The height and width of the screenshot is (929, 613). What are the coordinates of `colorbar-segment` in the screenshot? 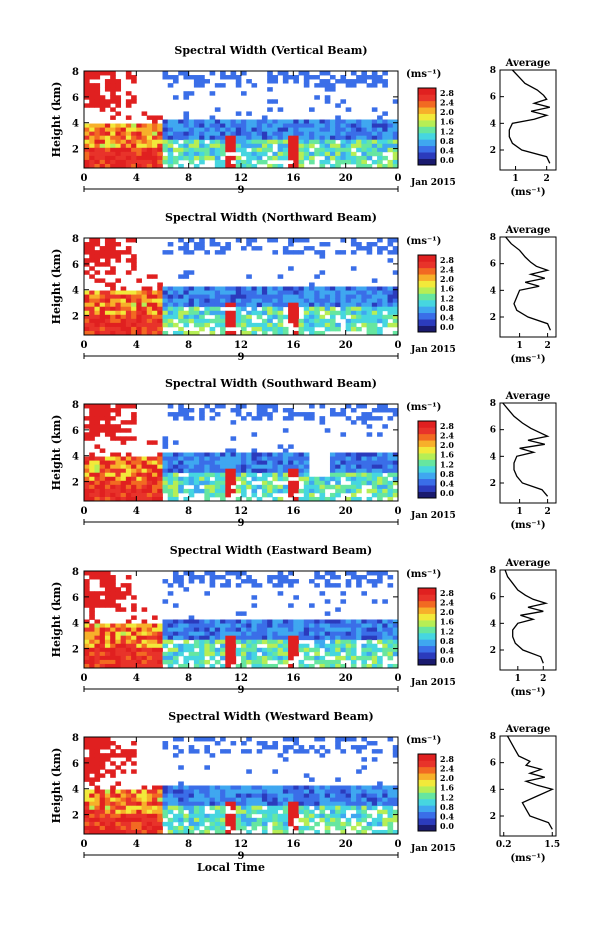 It's located at (427, 828).